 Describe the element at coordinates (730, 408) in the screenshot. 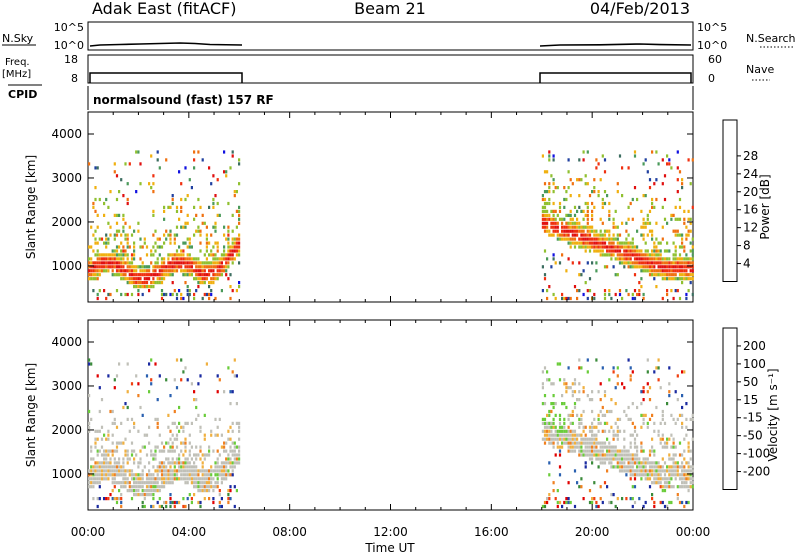

I see `colorbar-frame` at that location.